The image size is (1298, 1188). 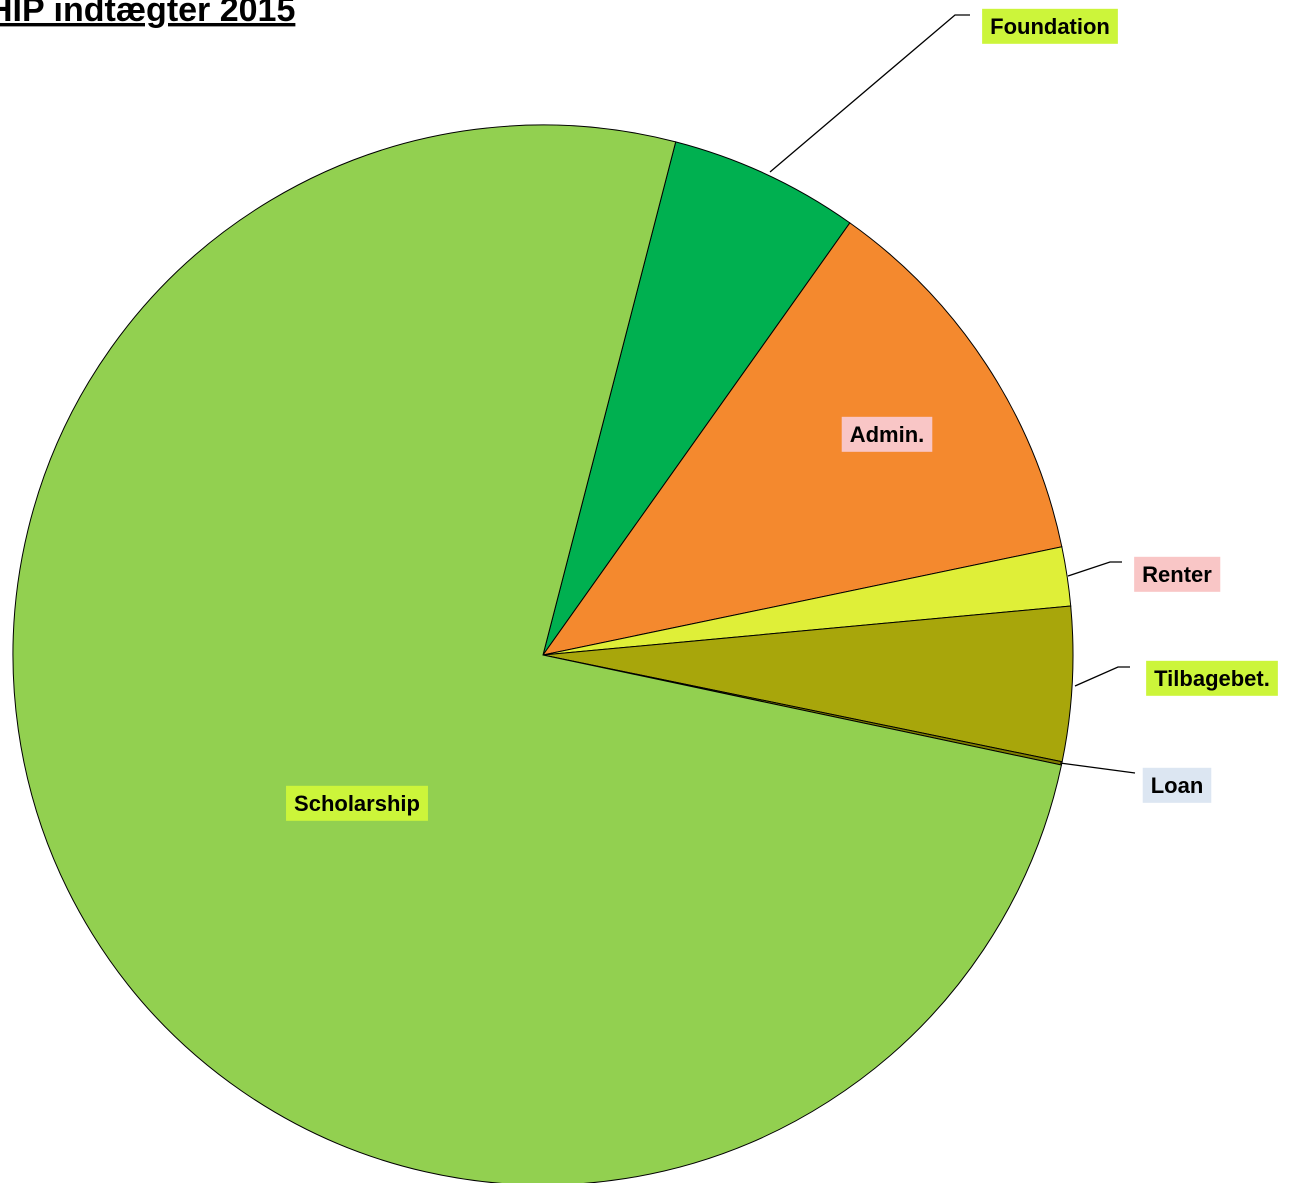 I want to click on data-label: Scholarship, so click(x=357, y=803).